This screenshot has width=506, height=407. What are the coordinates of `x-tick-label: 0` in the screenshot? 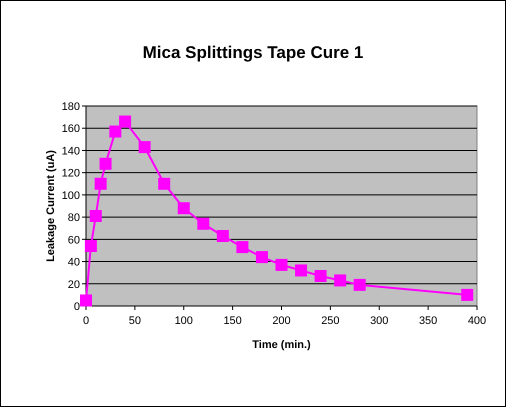 It's located at (86, 321).